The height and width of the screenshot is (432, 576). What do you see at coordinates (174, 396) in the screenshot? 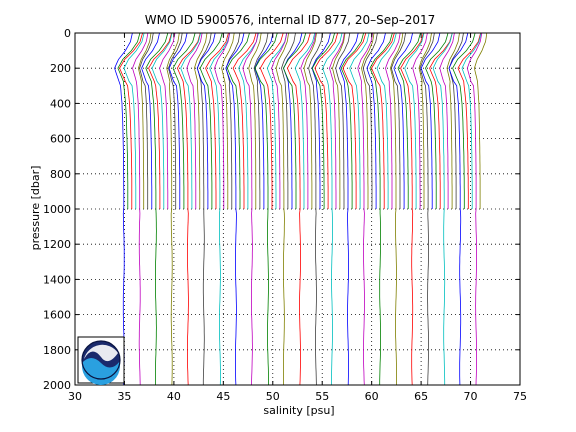
I see `x-tick-label: 40` at bounding box center [174, 396].